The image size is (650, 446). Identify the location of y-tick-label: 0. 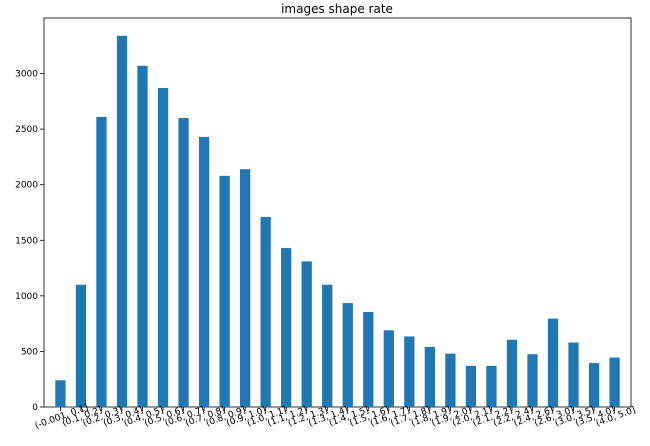
(35, 408).